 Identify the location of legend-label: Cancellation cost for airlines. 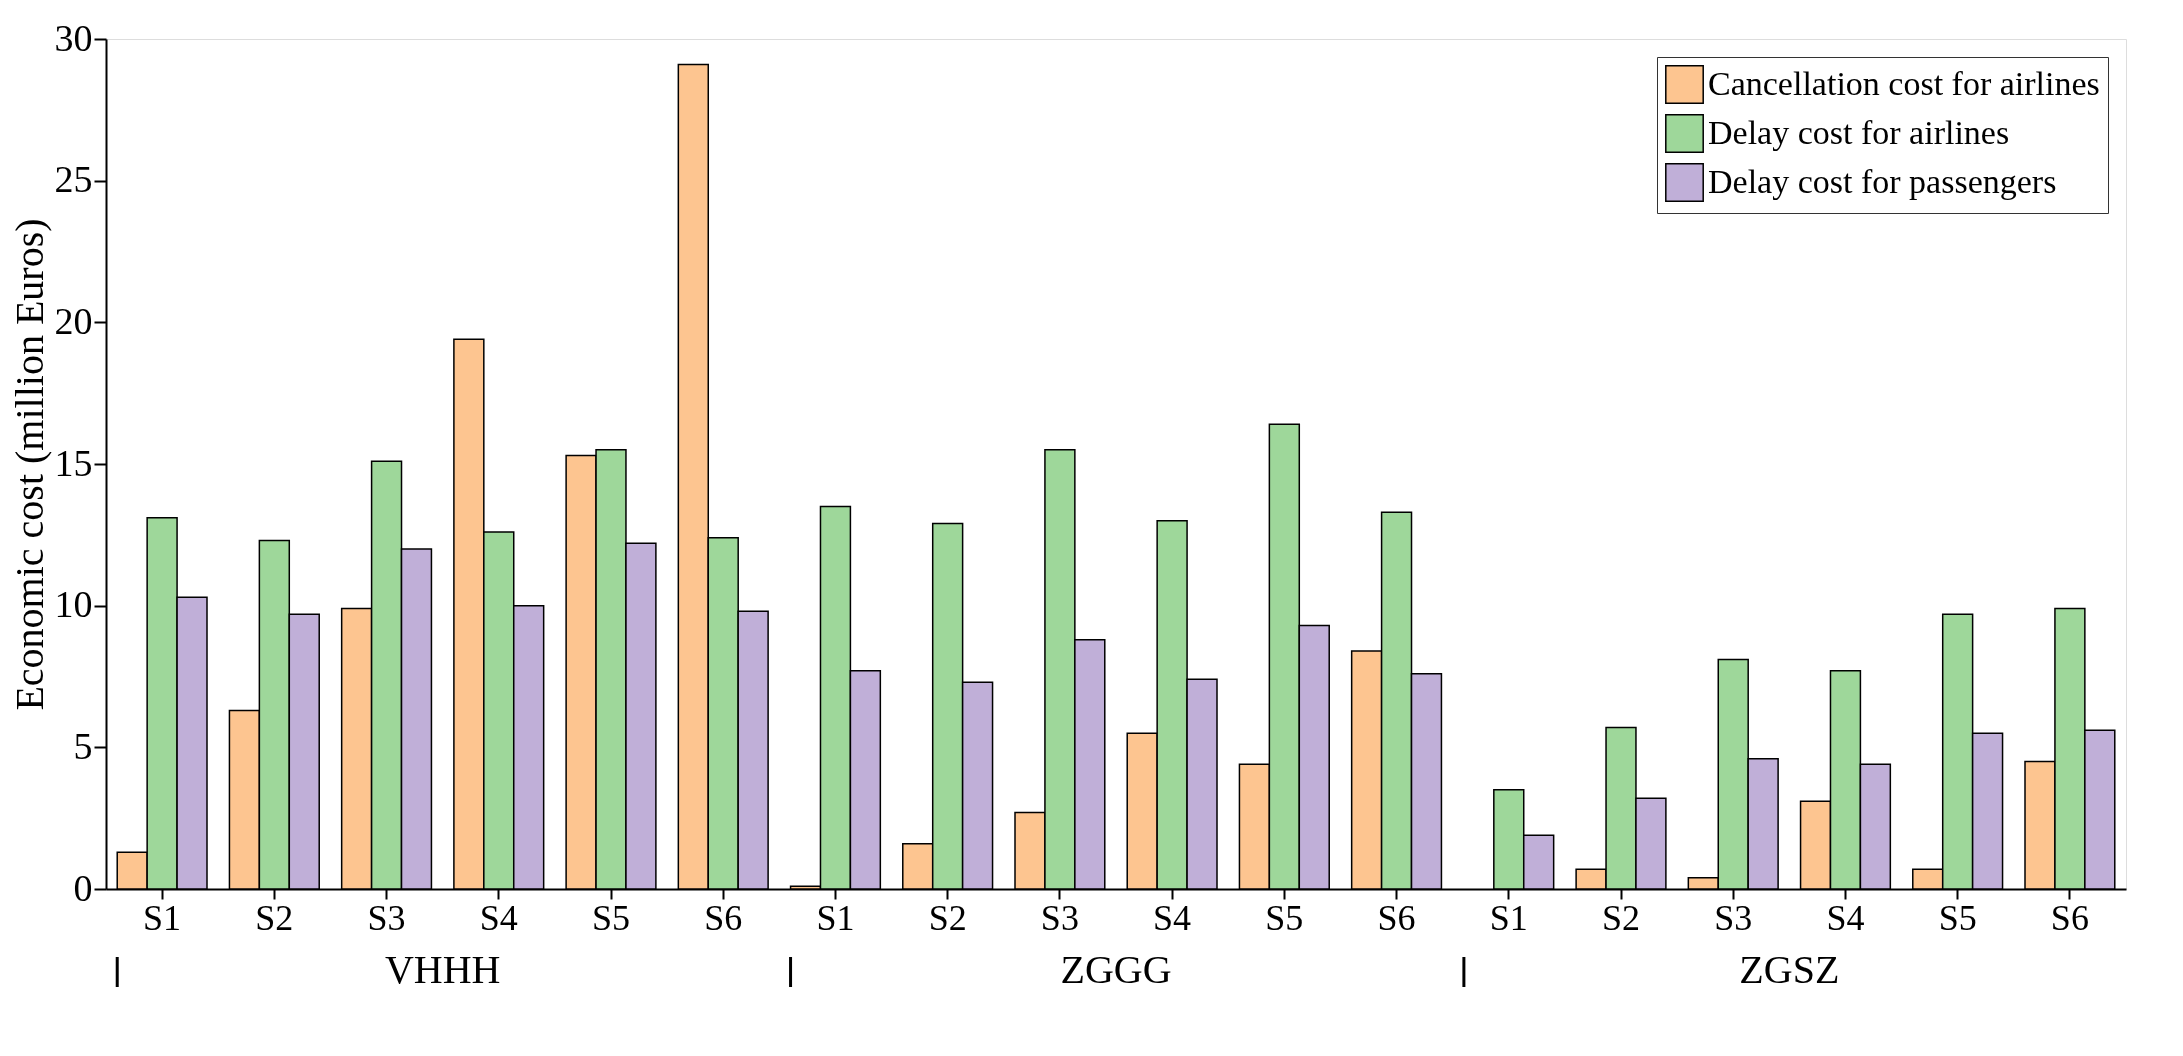
(1904, 83).